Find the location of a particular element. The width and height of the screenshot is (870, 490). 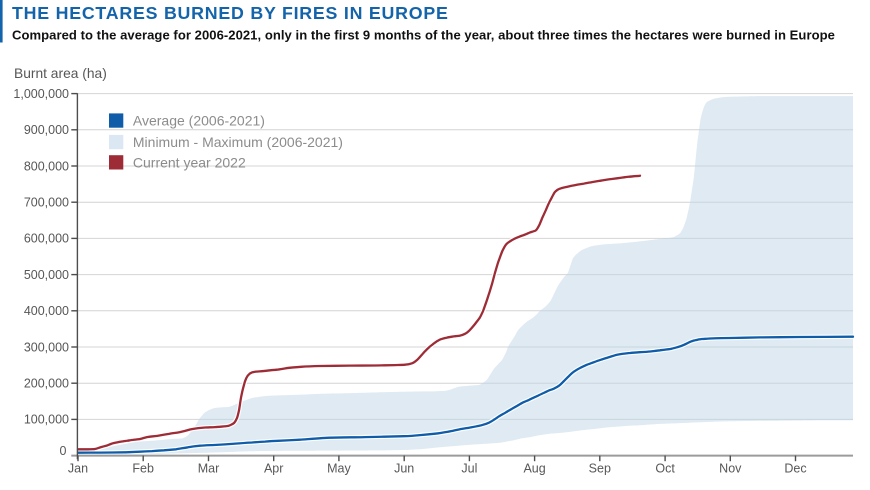

svg-text: Feb is located at coordinates (143, 469).